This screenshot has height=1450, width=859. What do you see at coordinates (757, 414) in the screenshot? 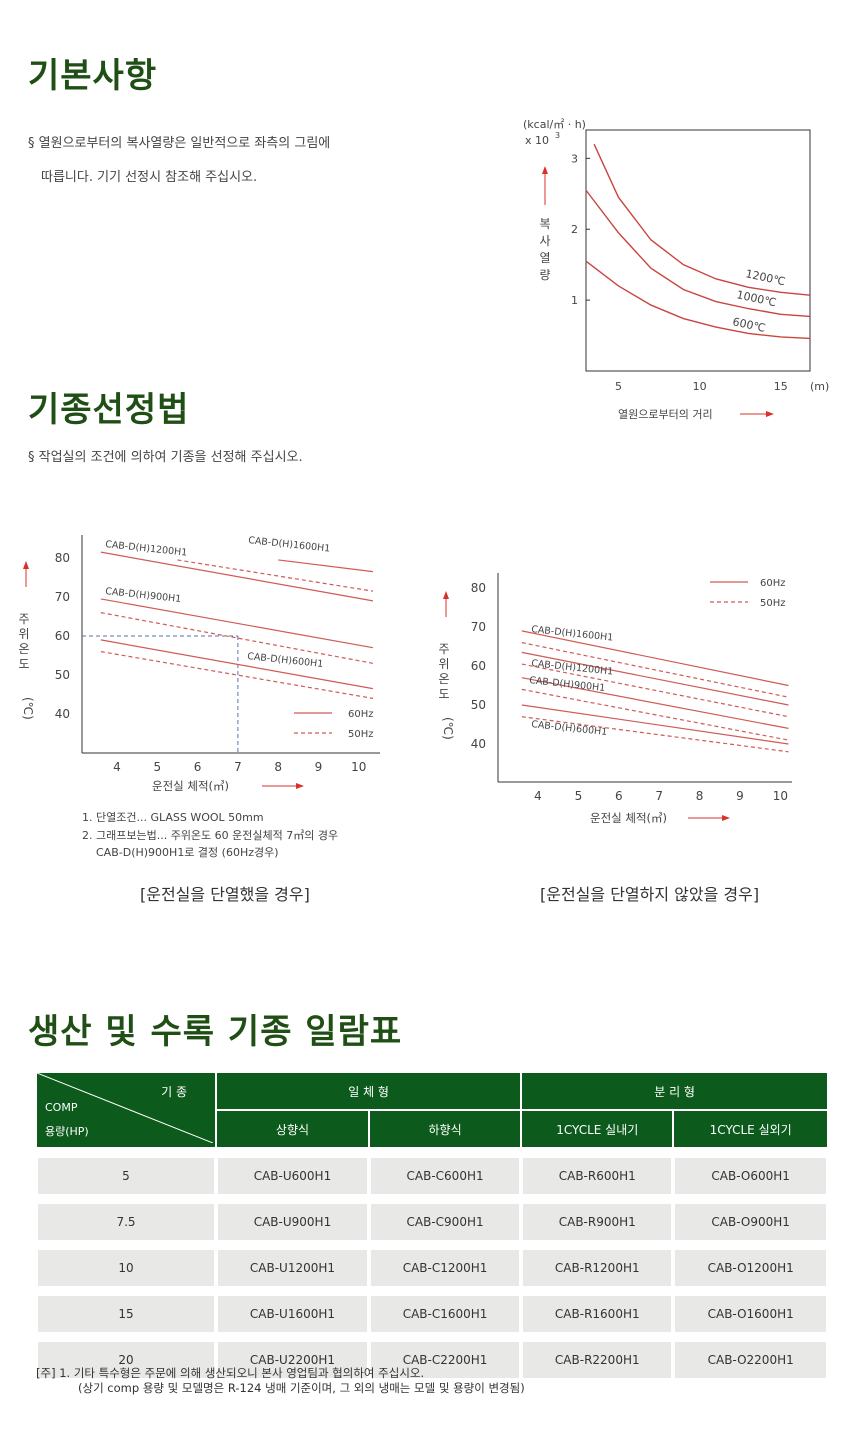
I see `chart1-right-arrow` at bounding box center [757, 414].